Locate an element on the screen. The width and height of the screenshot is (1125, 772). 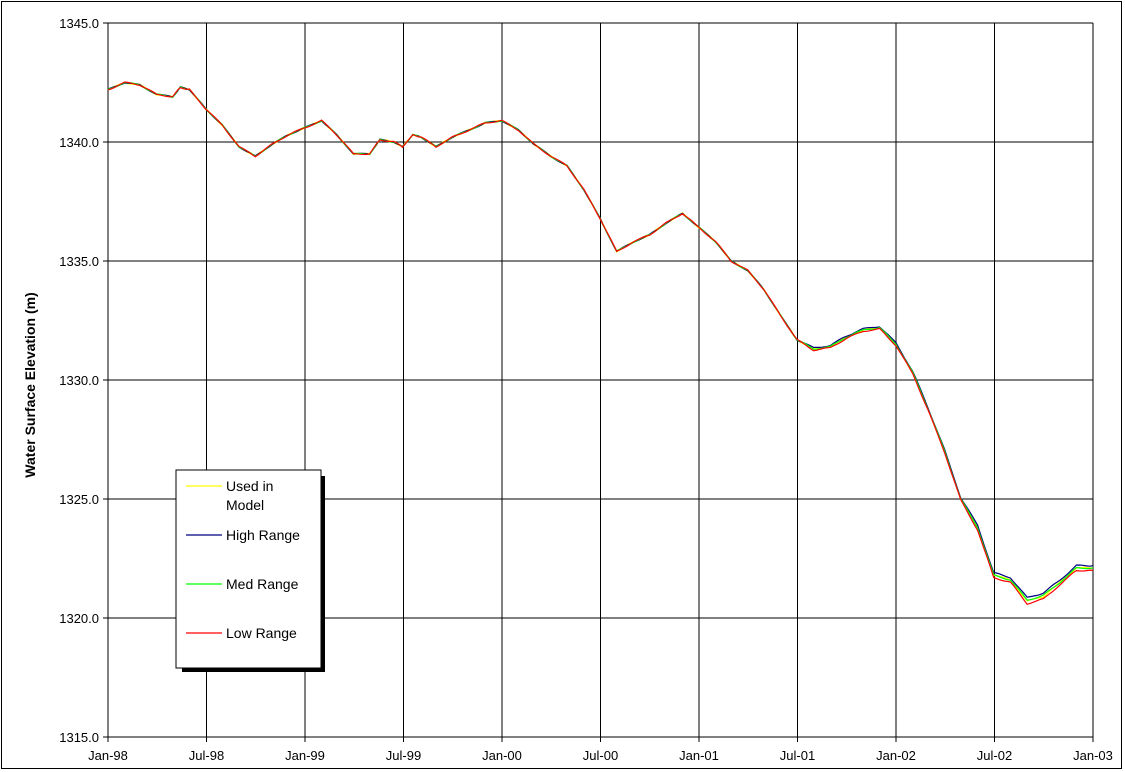
x-tick-label: Jul-98 is located at coordinates (206, 755).